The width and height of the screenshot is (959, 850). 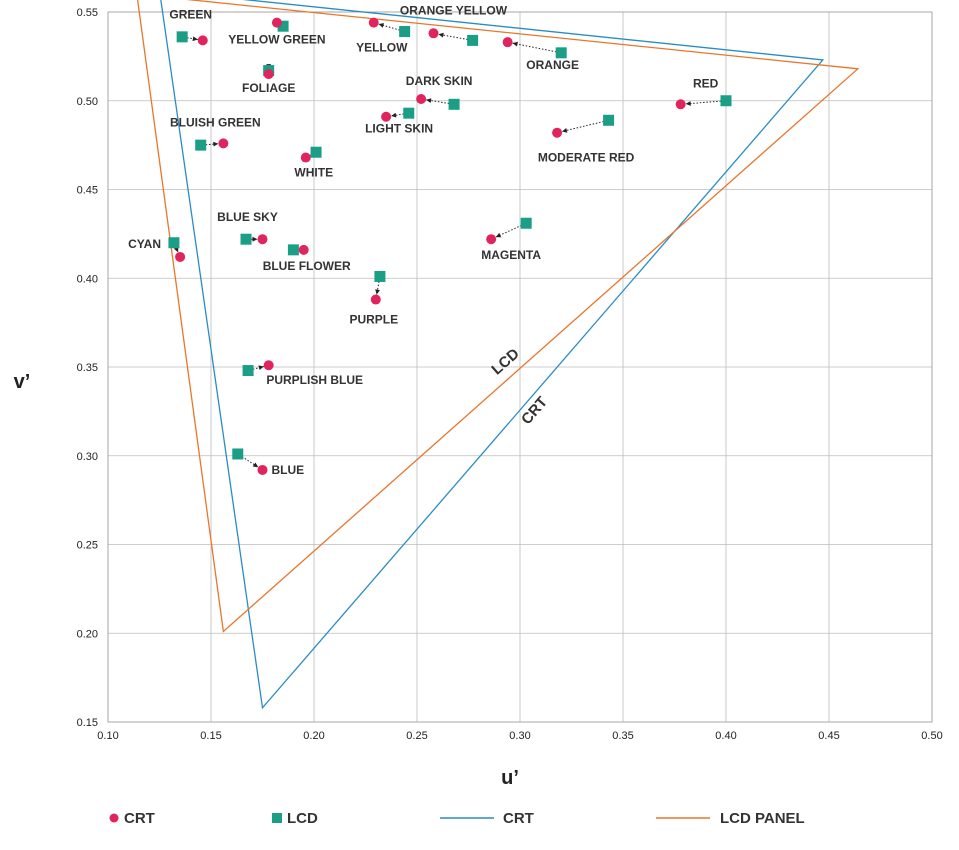 What do you see at coordinates (307, 258) in the screenshot?
I see `patch-blue-flower: BLUE FLOWER` at bounding box center [307, 258].